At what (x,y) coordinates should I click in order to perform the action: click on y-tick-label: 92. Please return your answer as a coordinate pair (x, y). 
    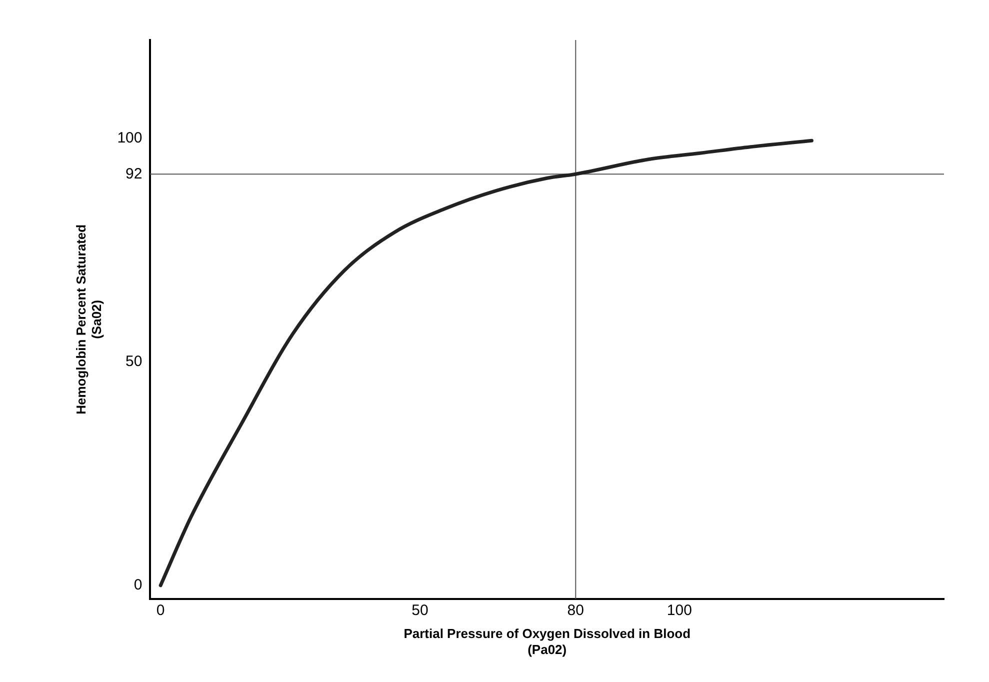
    Looking at the image, I should click on (134, 173).